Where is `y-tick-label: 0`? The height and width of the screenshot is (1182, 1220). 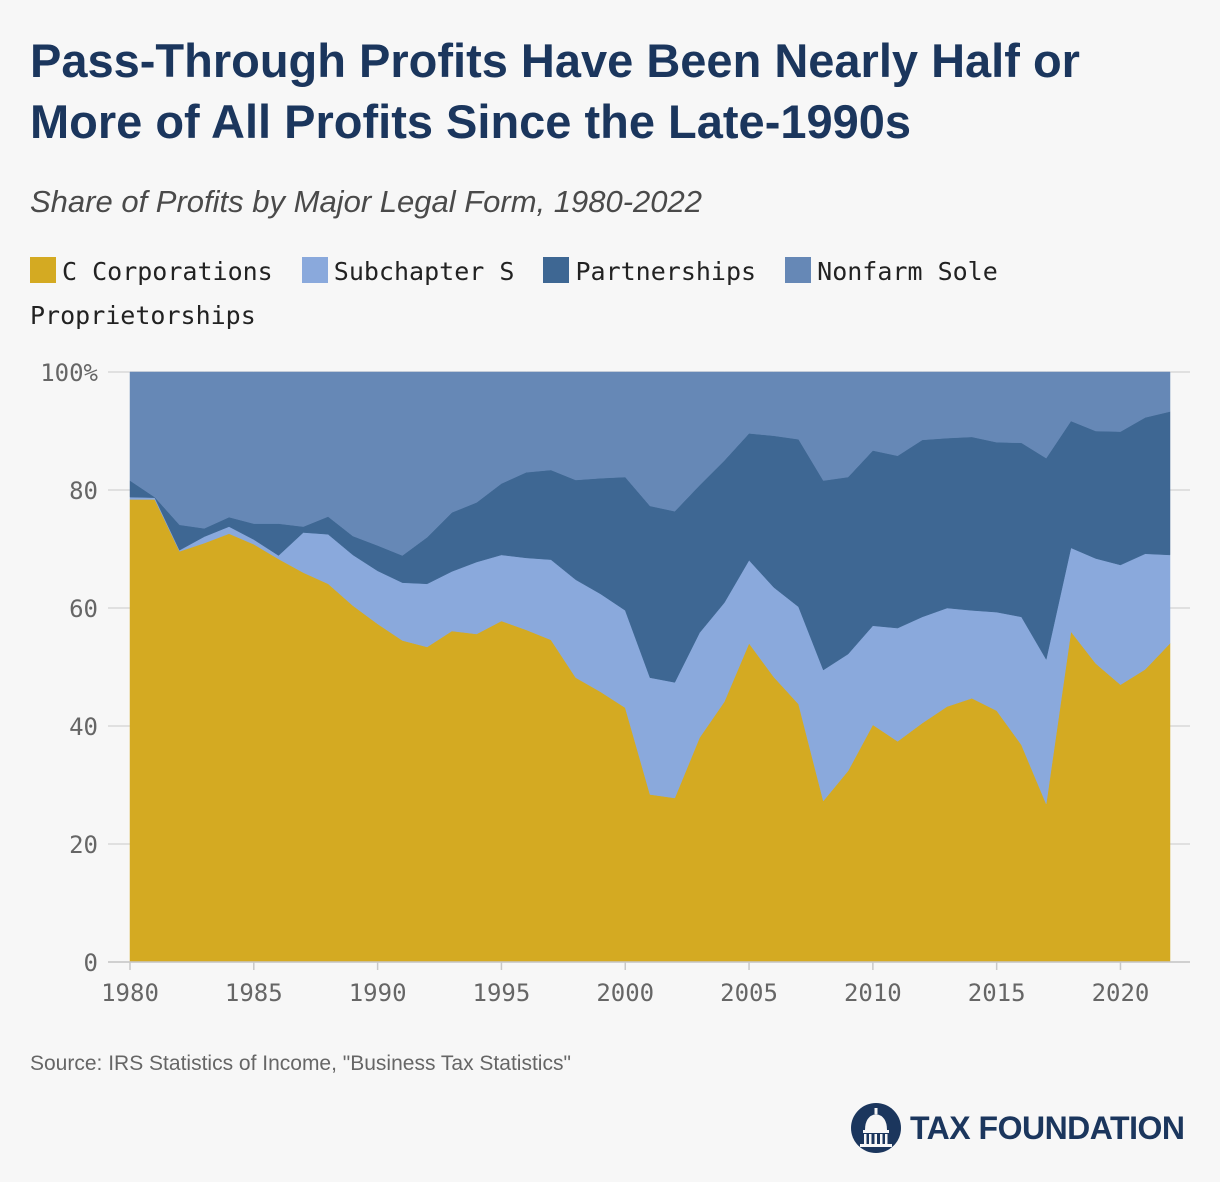
y-tick-label: 0 is located at coordinates (91, 963).